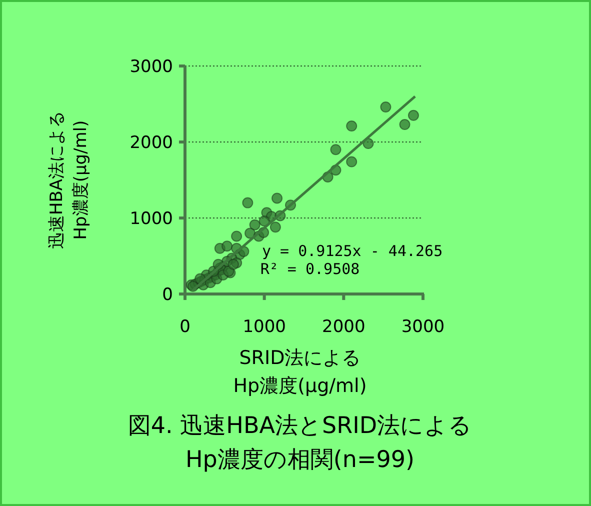 The height and width of the screenshot is (506, 591). What do you see at coordinates (185, 327) in the screenshot?
I see `x-tick-label: 0` at bounding box center [185, 327].